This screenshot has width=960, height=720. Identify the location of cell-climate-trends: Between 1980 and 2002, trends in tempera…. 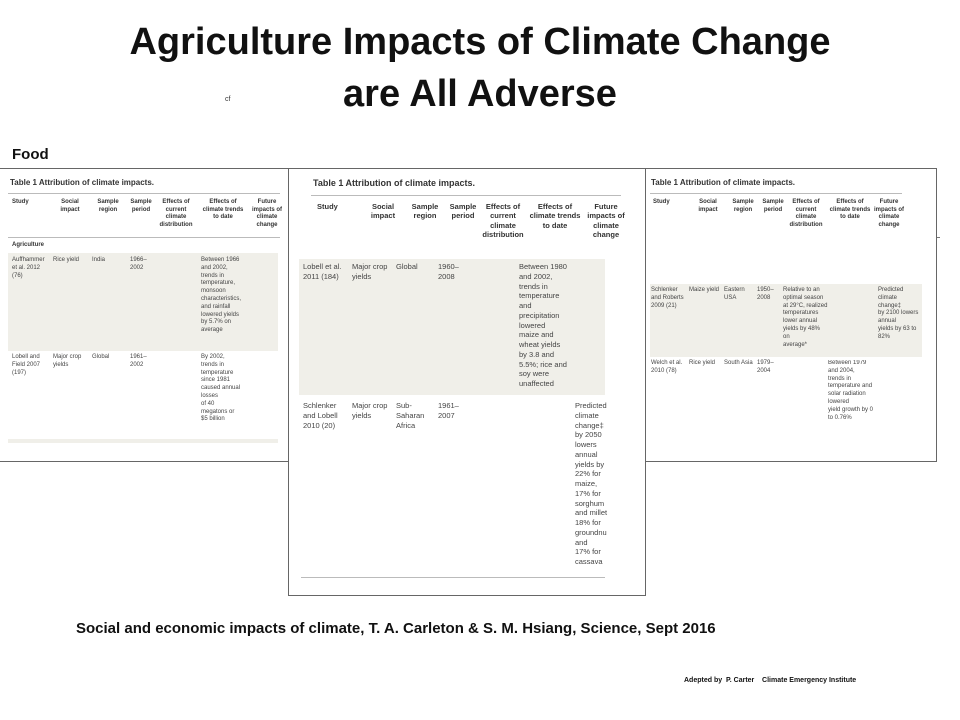
(543, 325).